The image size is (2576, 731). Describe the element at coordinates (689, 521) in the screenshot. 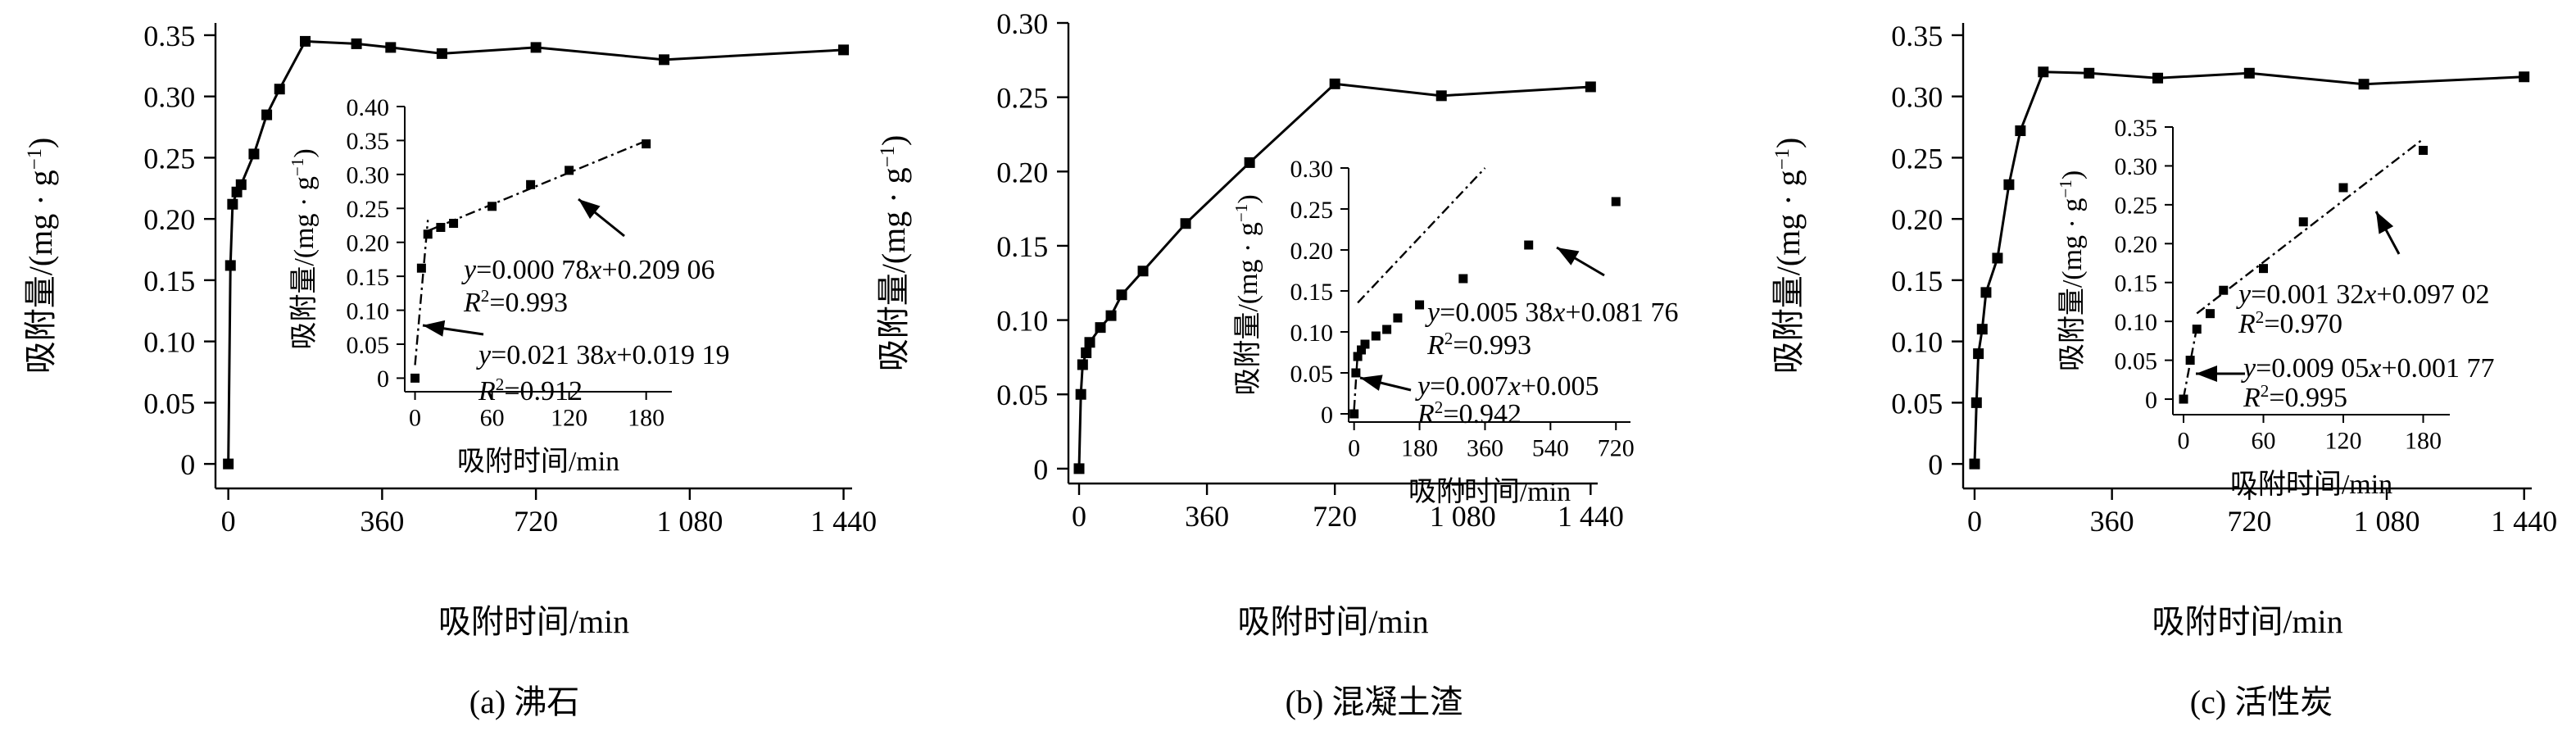

I see `main-x-tick-label: 1 080` at that location.